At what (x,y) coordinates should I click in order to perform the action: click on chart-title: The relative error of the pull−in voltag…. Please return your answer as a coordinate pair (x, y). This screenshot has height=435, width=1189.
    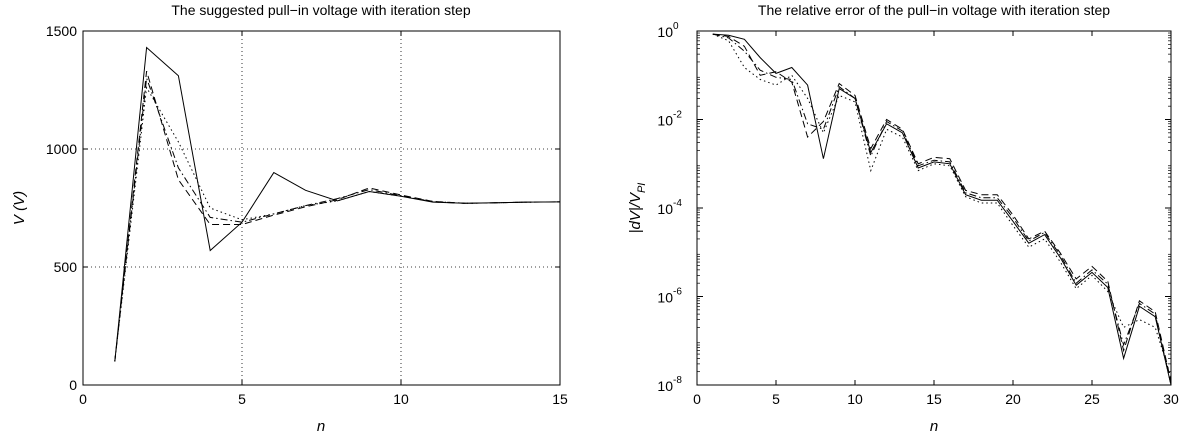
    Looking at the image, I should click on (934, 10).